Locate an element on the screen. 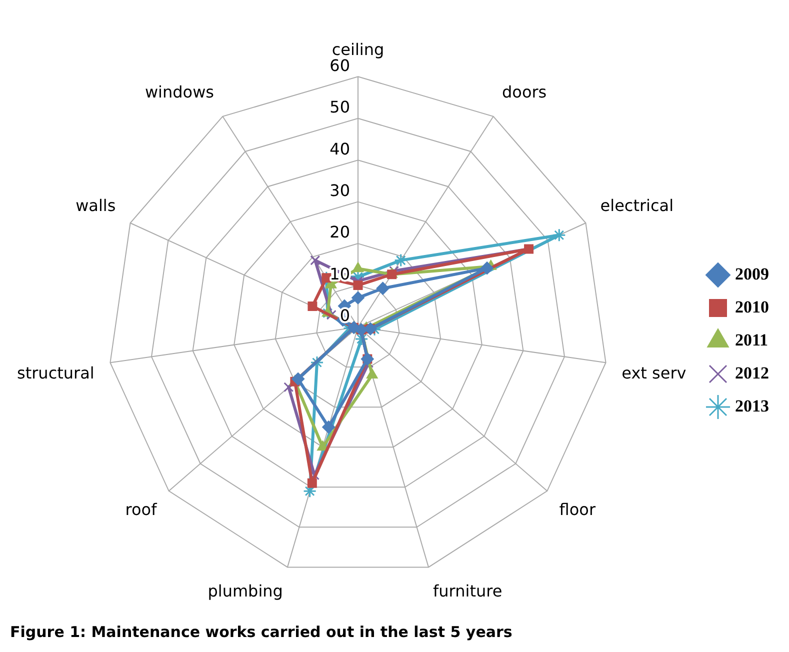 The width and height of the screenshot is (789, 652). spoke-label: walls is located at coordinates (96, 205).